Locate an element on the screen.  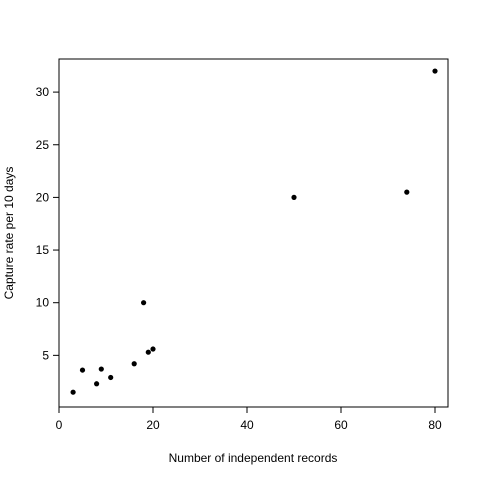
y-axis: 5 10 15 20 25 30 is located at coordinates (47, 223).